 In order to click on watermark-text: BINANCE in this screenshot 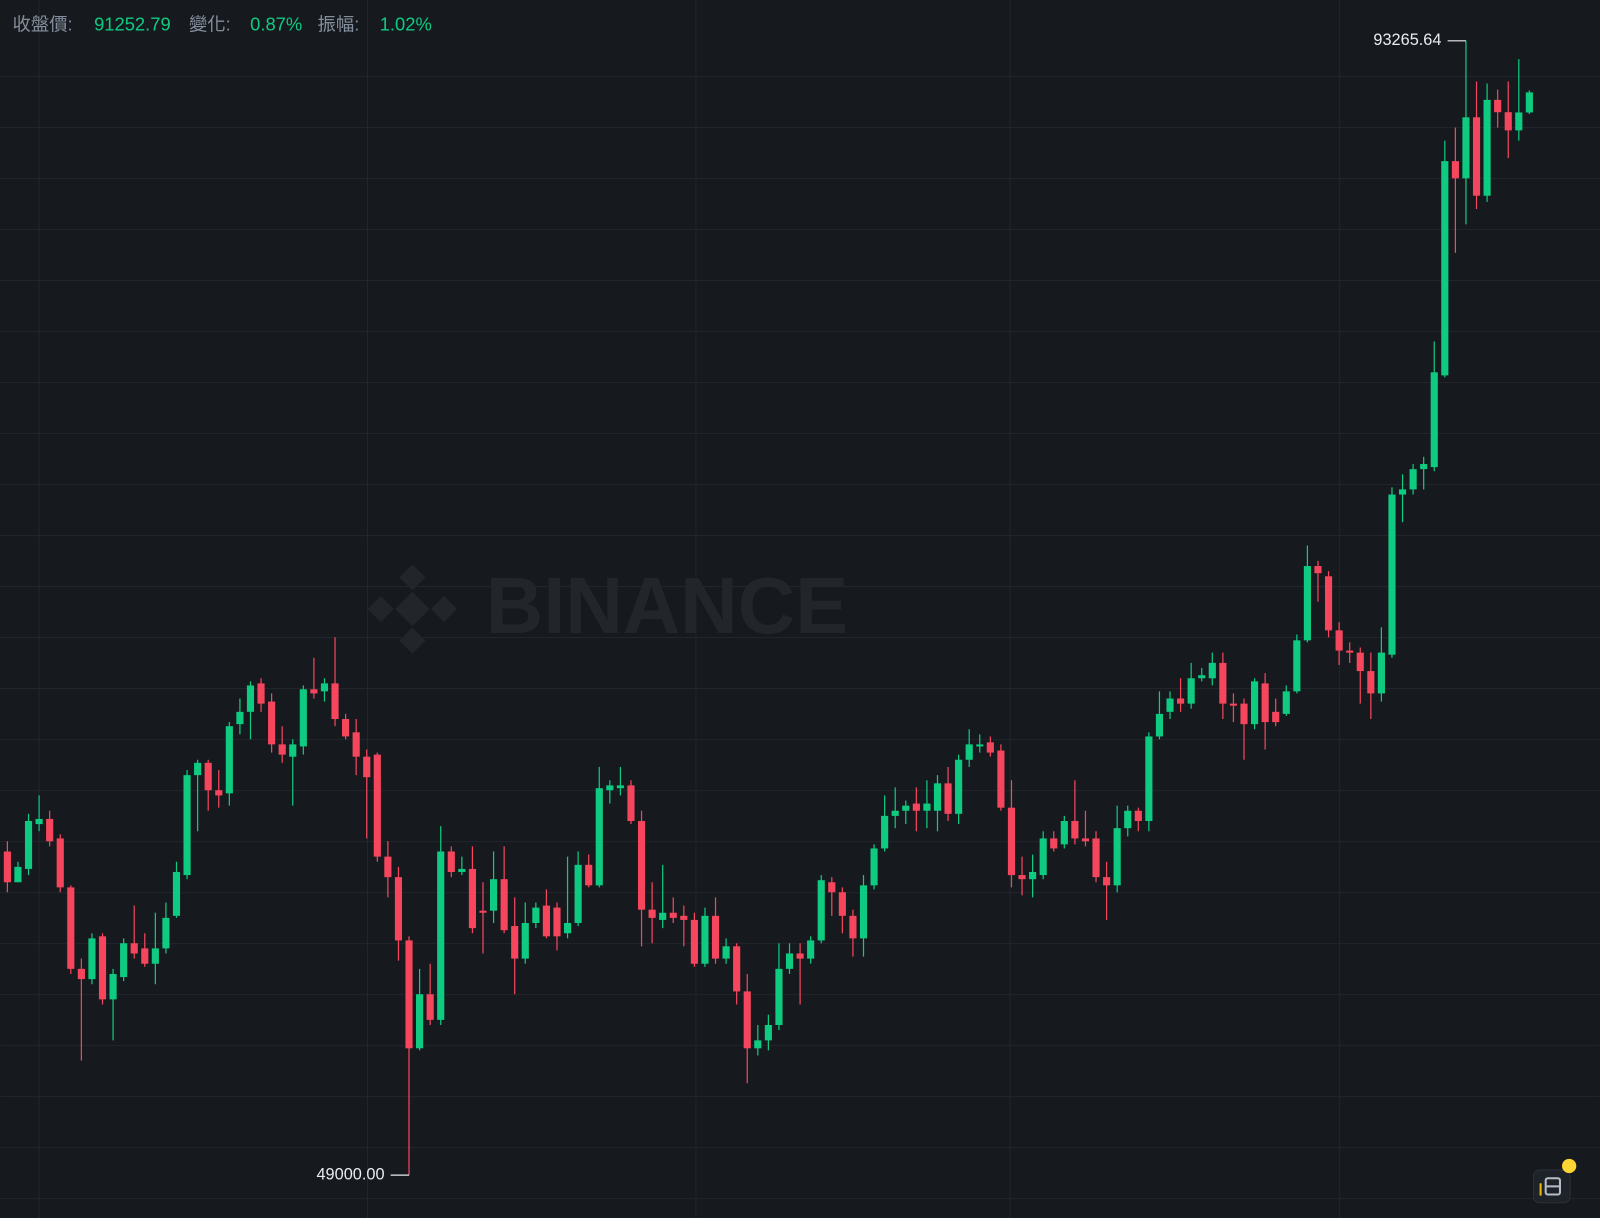, I will do `click(667, 605)`.